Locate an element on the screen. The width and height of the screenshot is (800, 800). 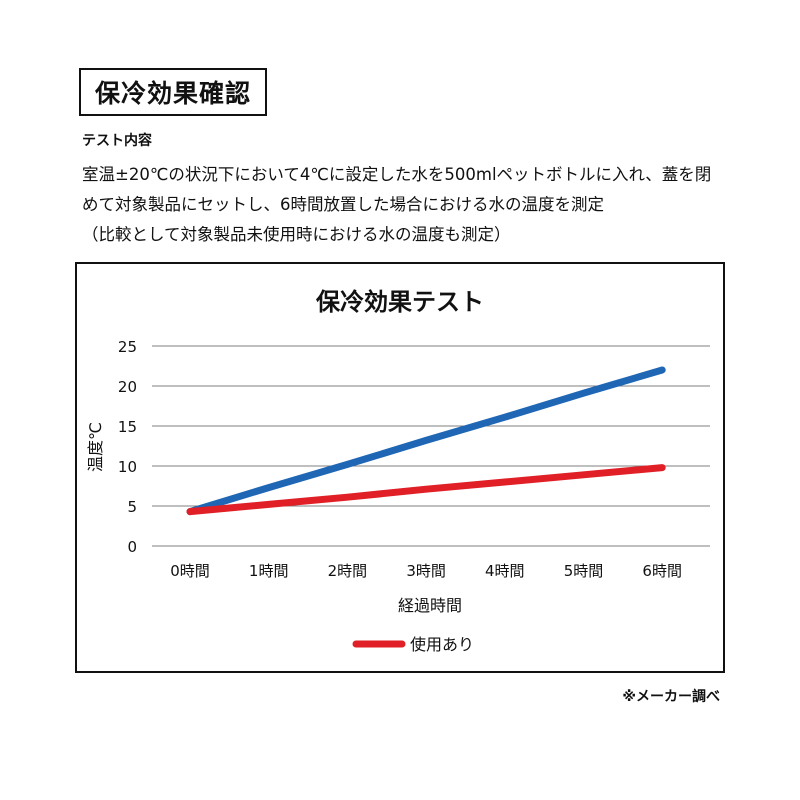
test-heading: テスト内容 is located at coordinates (117, 141).